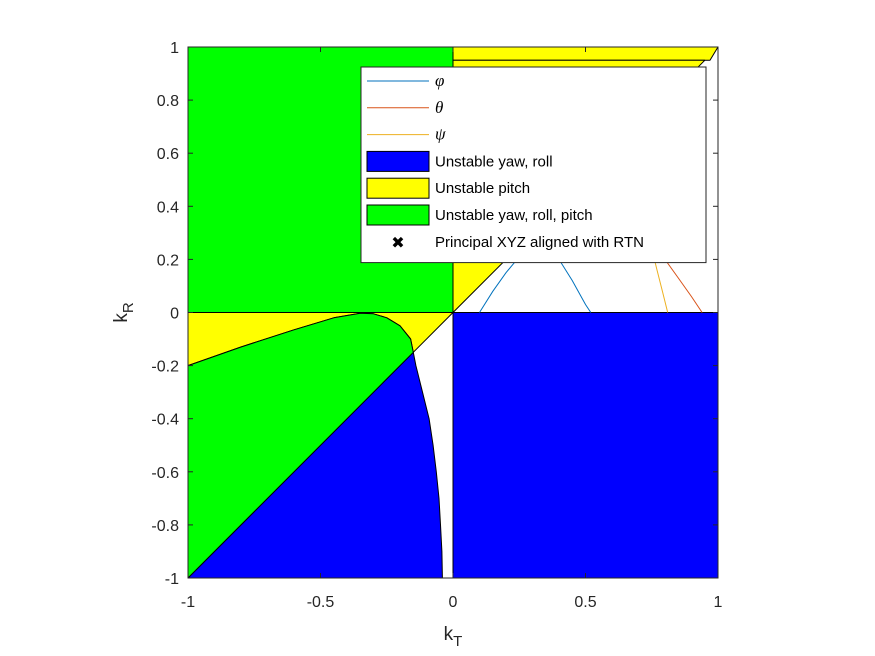  I want to click on y-tick-label: -0.8, so click(165, 526).